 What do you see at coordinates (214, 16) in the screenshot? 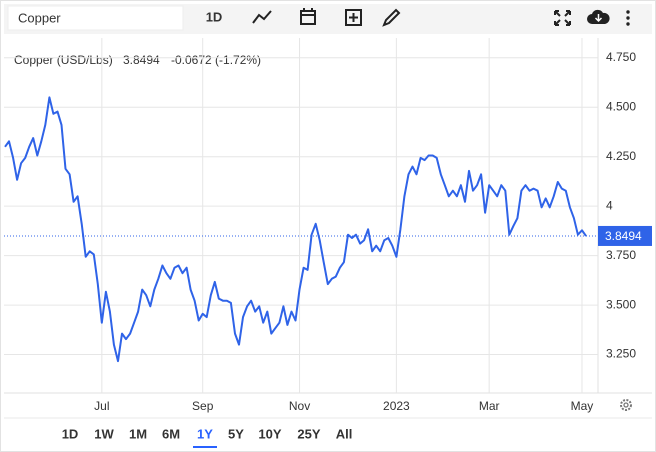
I see `interval: 1D` at bounding box center [214, 16].